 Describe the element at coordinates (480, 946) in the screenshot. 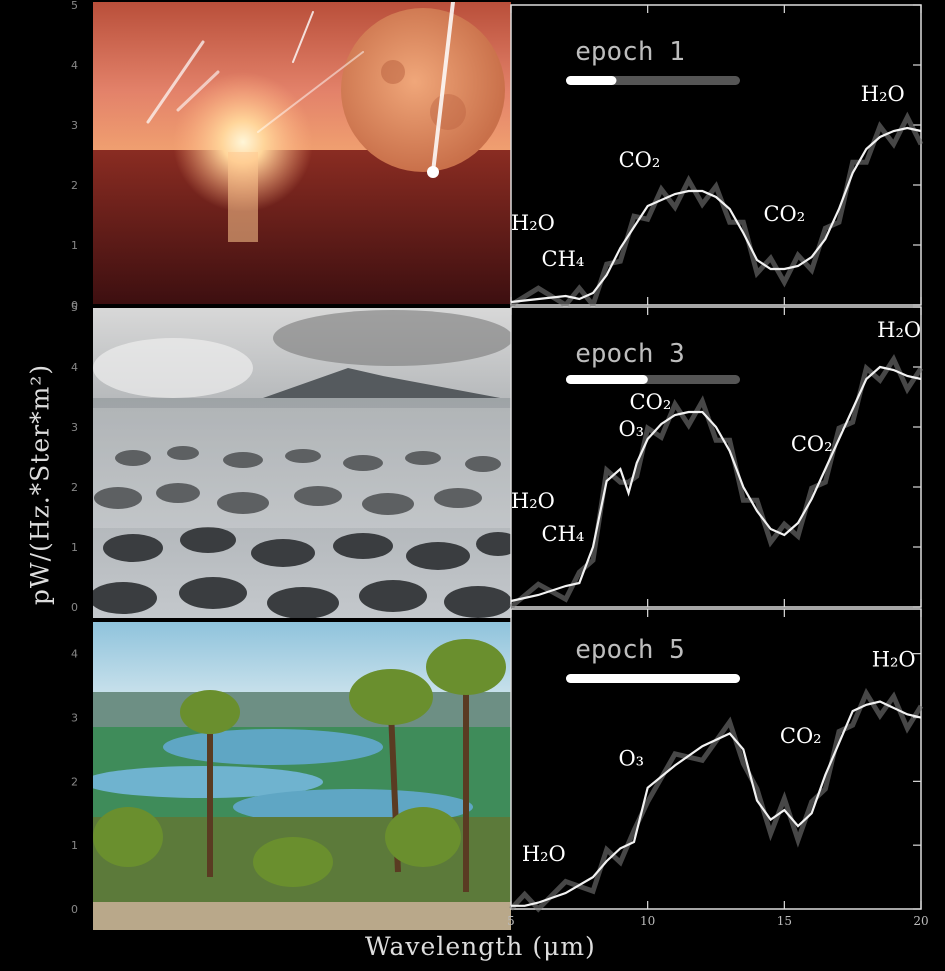

I see `x-axis-label: Wavelength (μm)` at that location.